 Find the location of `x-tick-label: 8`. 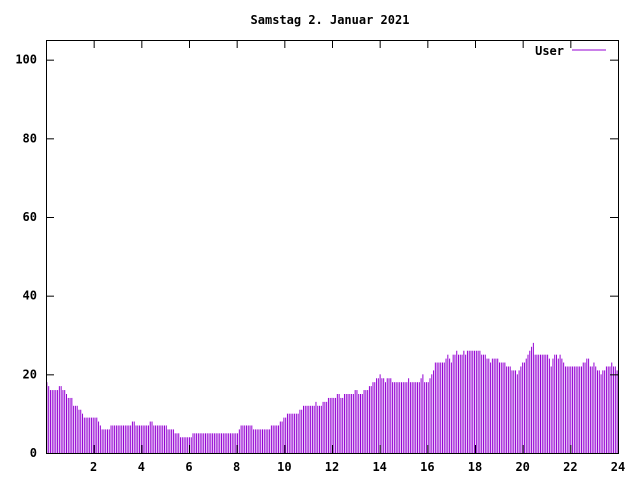

x-tick-label: 8 is located at coordinates (236, 467).